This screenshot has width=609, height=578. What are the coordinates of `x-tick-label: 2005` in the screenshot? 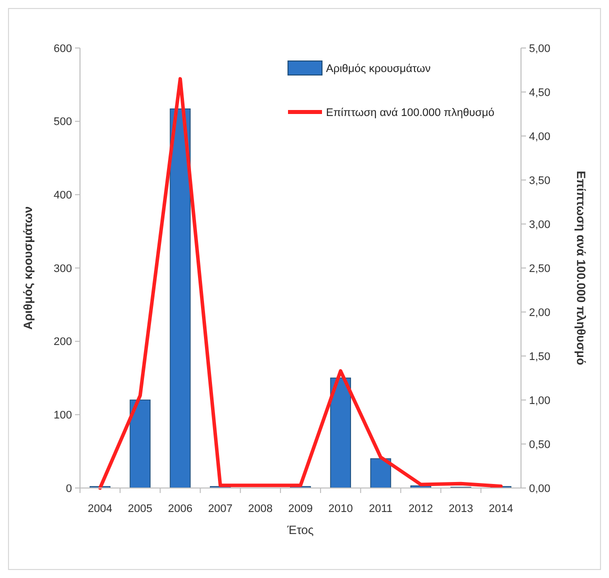 It's located at (140, 509).